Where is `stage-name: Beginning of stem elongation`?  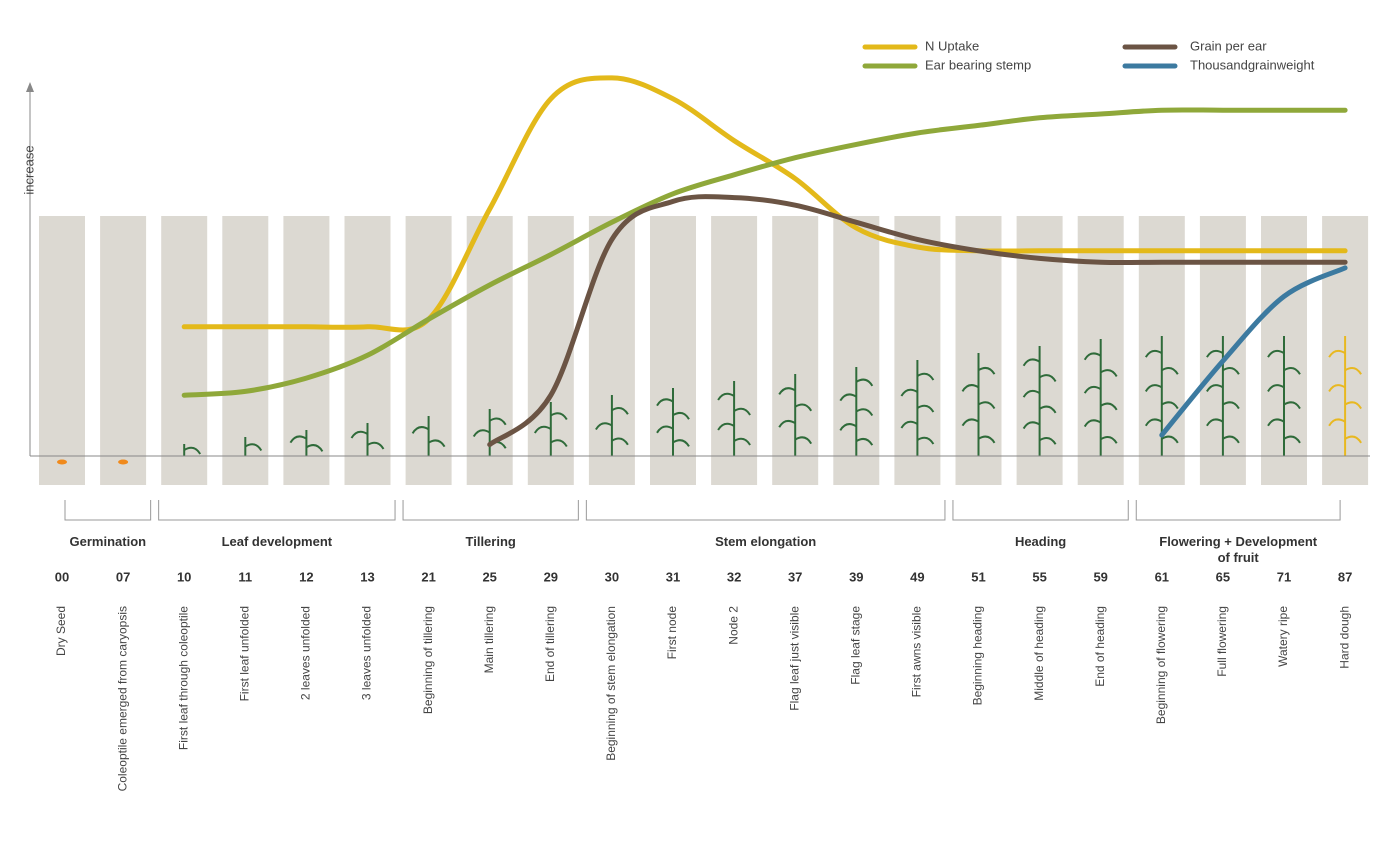
stage-name: Beginning of stem elongation is located at coordinates (611, 683).